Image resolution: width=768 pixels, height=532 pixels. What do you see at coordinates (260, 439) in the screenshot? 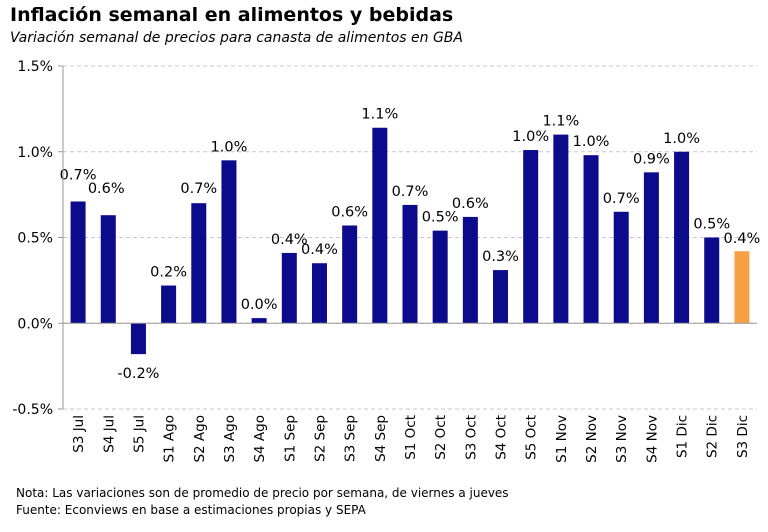
I see `x-tick-label: S4 Ago` at bounding box center [260, 439].